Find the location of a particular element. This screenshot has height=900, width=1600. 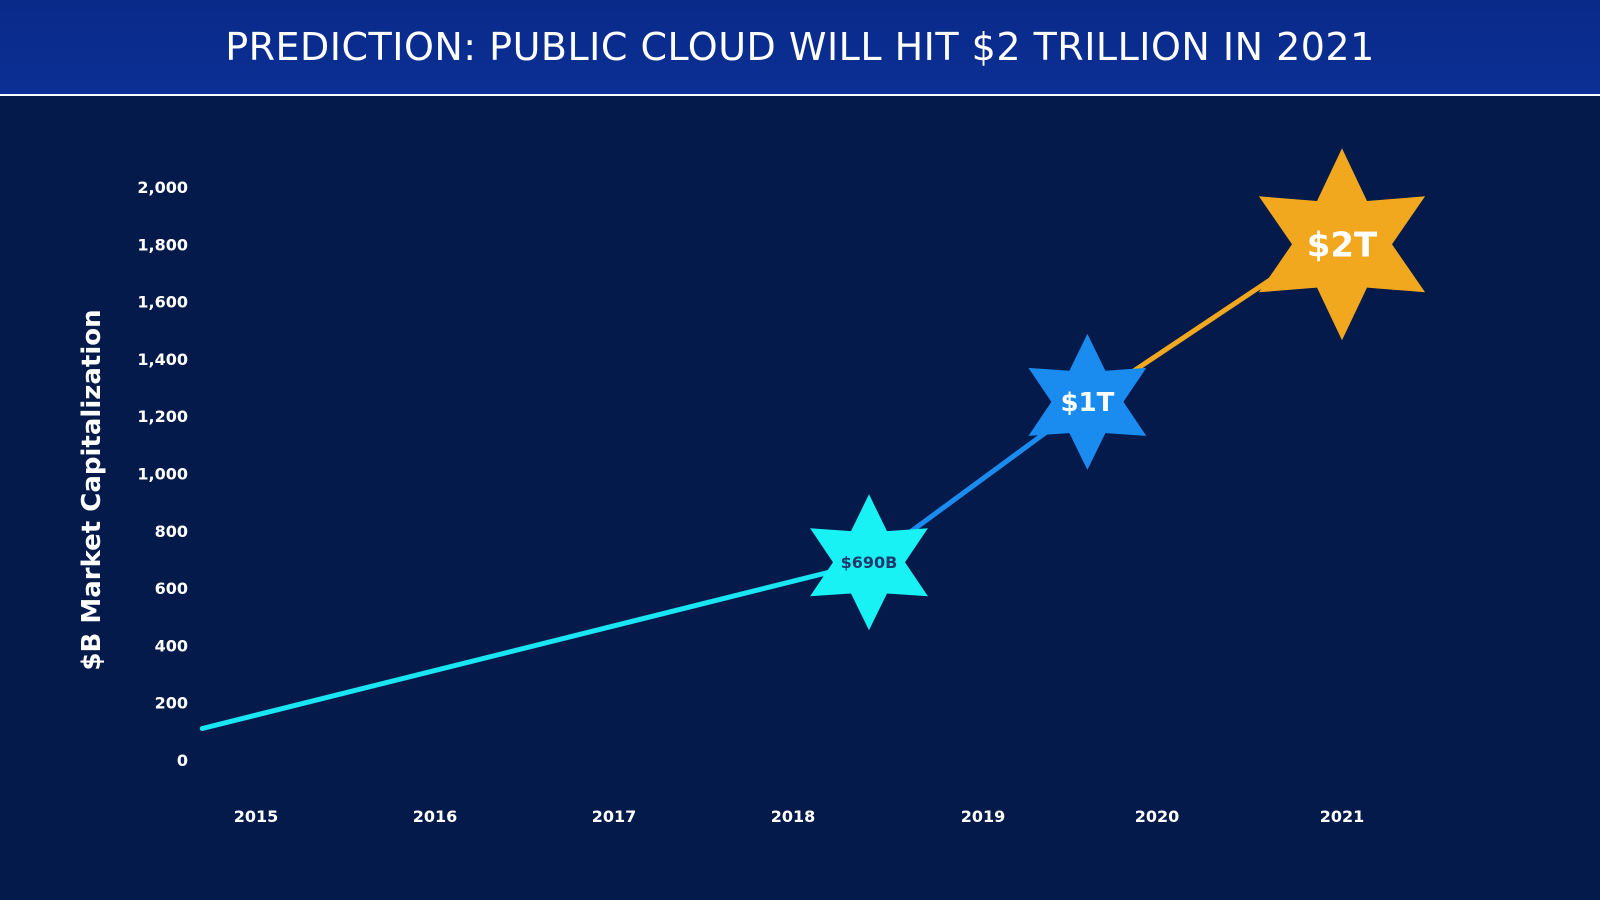

x-tick-label: 2020 is located at coordinates (1157, 816).